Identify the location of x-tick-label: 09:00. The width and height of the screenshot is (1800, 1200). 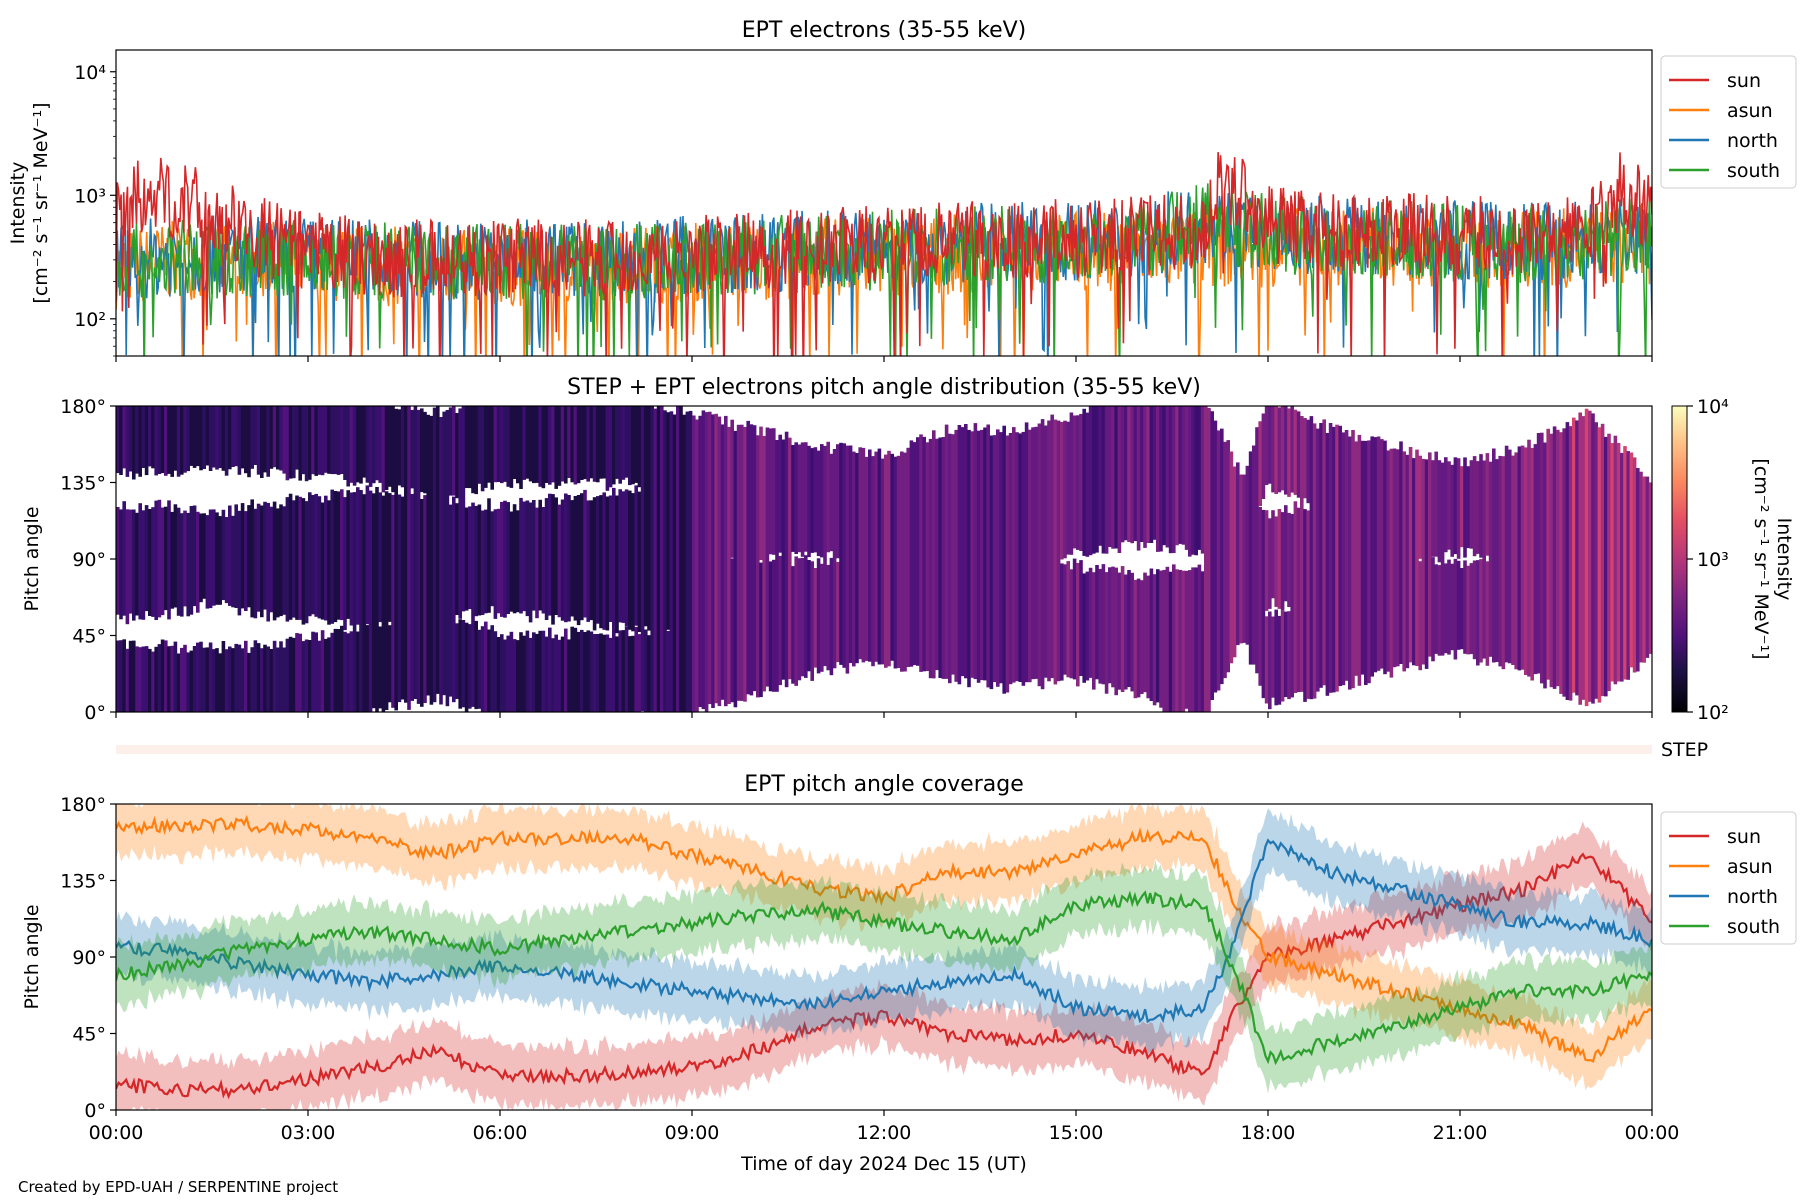
(692, 1133).